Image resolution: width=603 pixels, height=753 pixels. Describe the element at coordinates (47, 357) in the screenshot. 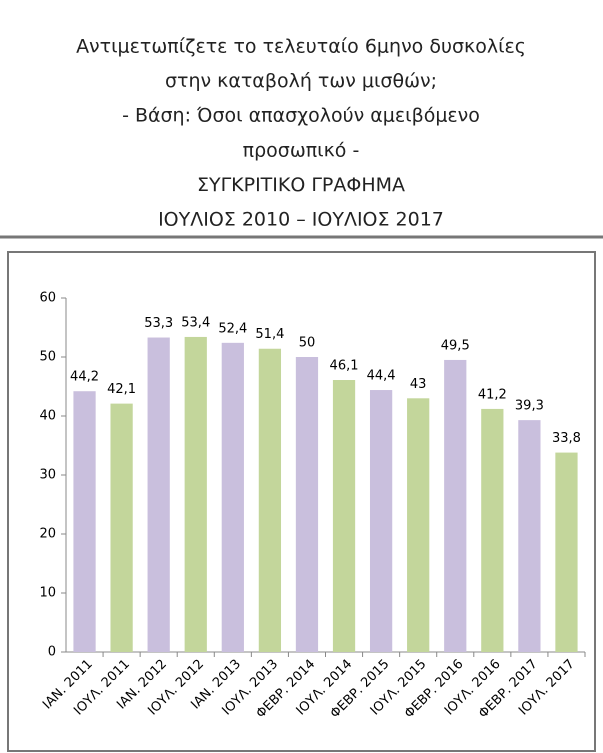

I see `y-tick-label: 50` at that location.